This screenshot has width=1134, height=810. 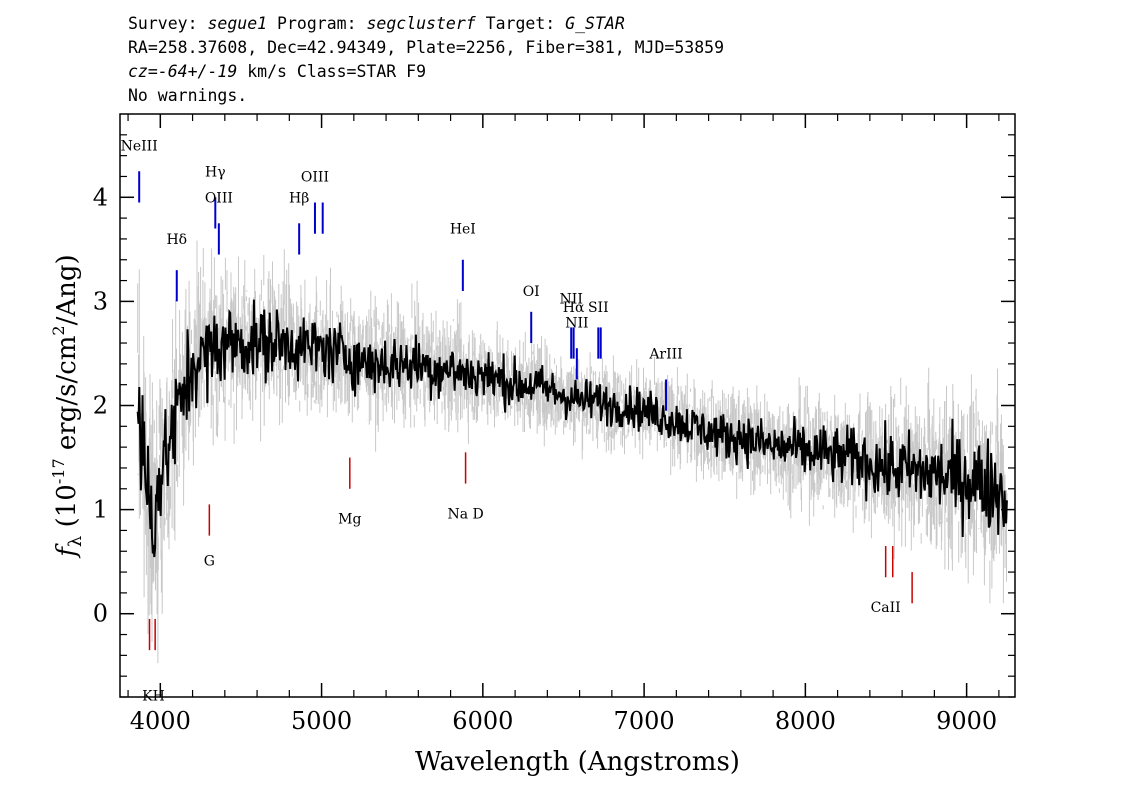 What do you see at coordinates (577, 762) in the screenshot?
I see `x-axis-title: Wavelength (Angstroms)` at bounding box center [577, 762].